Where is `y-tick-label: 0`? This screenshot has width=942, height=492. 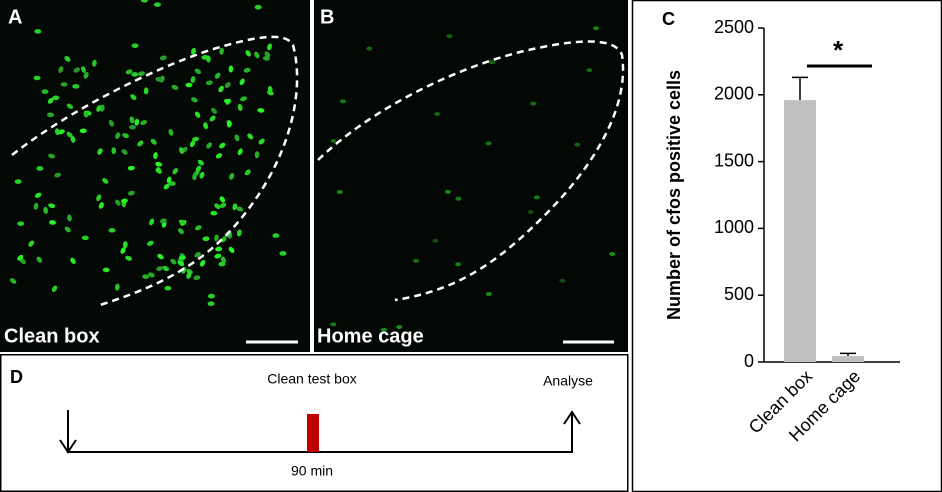
y-tick-label: 0 is located at coordinates (749, 361).